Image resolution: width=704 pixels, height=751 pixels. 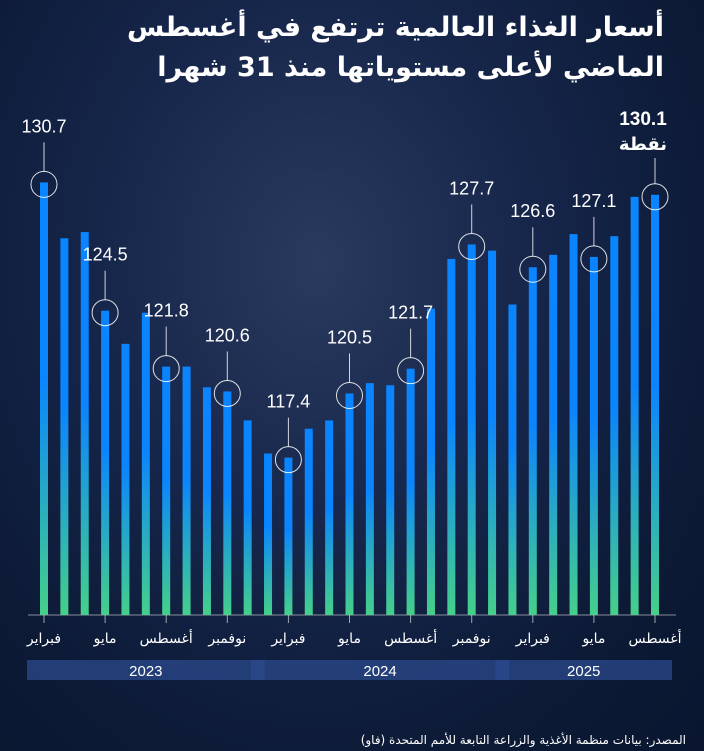 I want to click on data-label: 121.7, so click(x=410, y=313).